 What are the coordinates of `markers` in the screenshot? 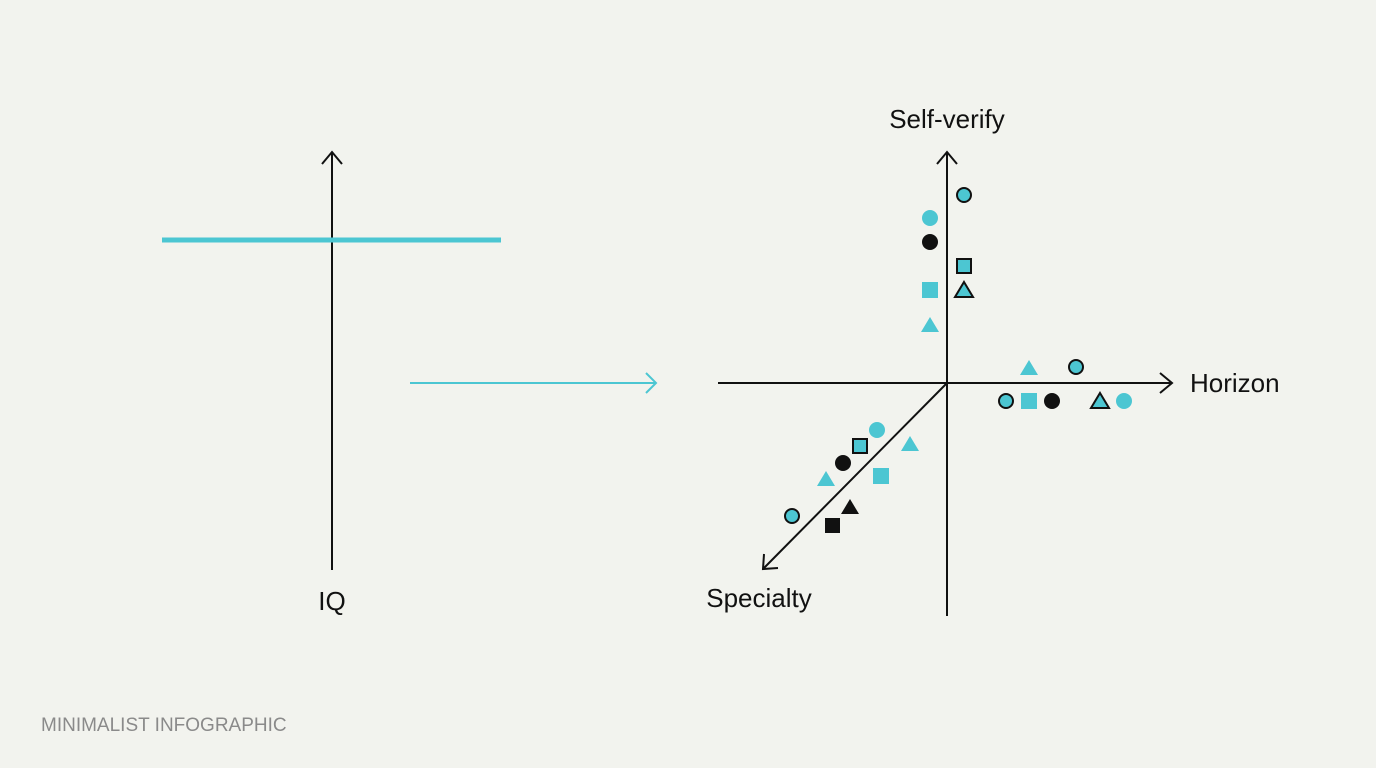 It's located at (958, 360).